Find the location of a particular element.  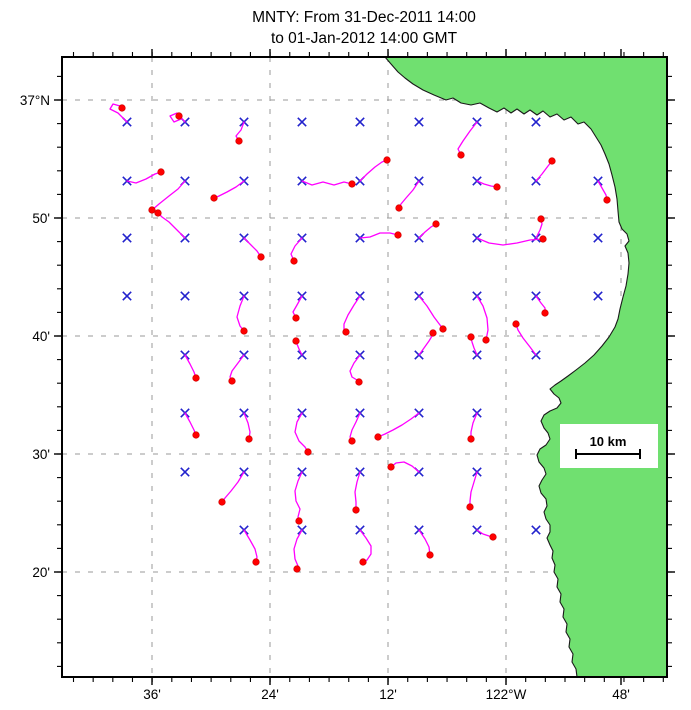

x-tick-label: 36' is located at coordinates (152, 694).